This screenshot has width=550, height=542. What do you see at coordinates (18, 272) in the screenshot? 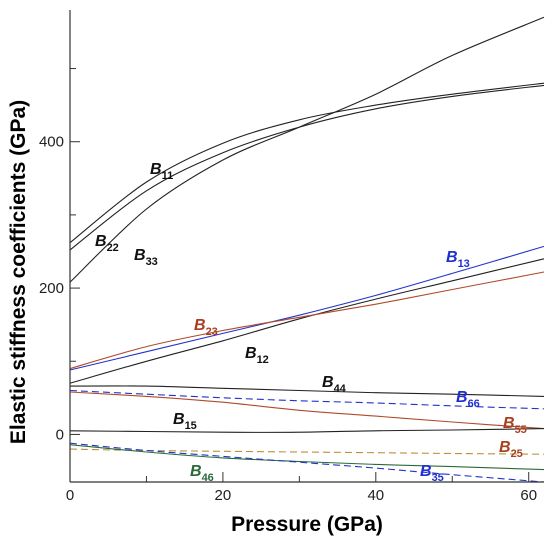
I see `y-axis-title: Elastic stiffness coefficients (GPa)` at bounding box center [18, 272].